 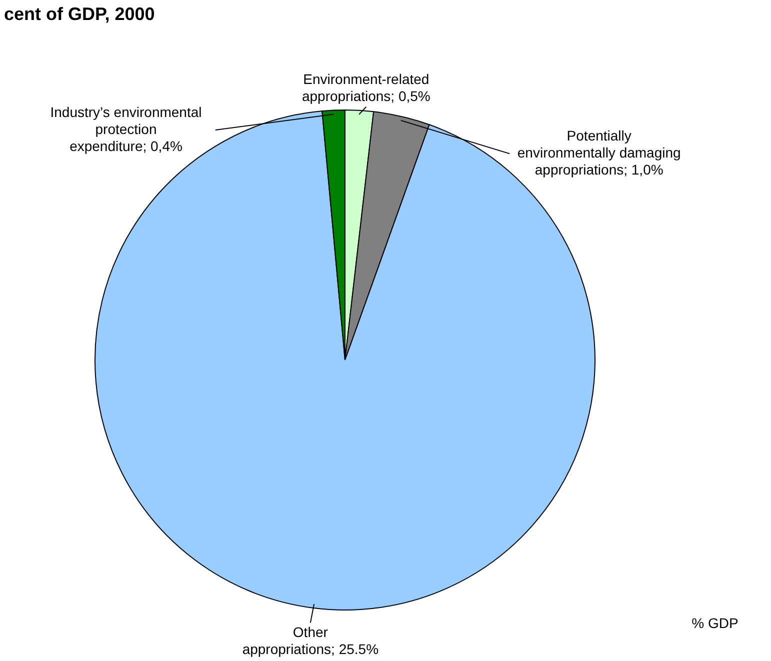 I want to click on legend-title: % GDP, so click(x=715, y=623).